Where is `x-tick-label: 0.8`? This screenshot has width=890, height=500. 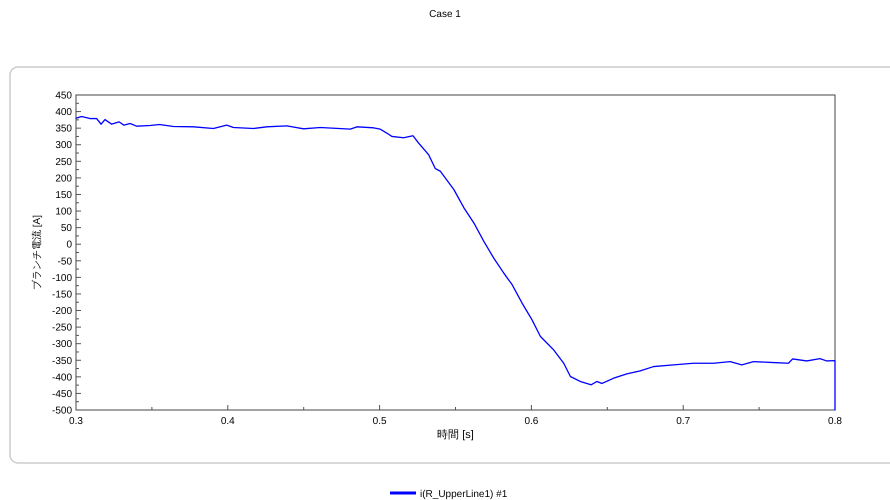
x-tick-label: 0.8 is located at coordinates (835, 421).